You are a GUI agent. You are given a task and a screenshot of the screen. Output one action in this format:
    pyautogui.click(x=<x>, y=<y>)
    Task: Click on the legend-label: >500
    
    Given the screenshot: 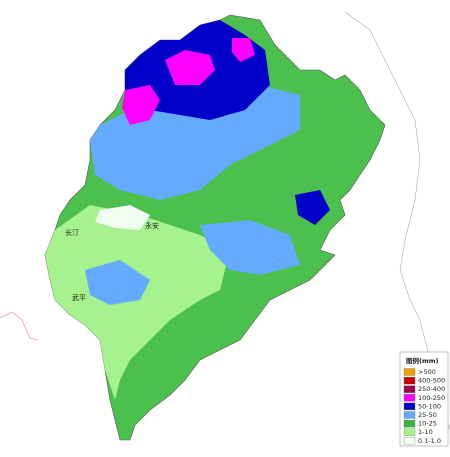 What is the action you would take?
    pyautogui.click(x=427, y=372)
    